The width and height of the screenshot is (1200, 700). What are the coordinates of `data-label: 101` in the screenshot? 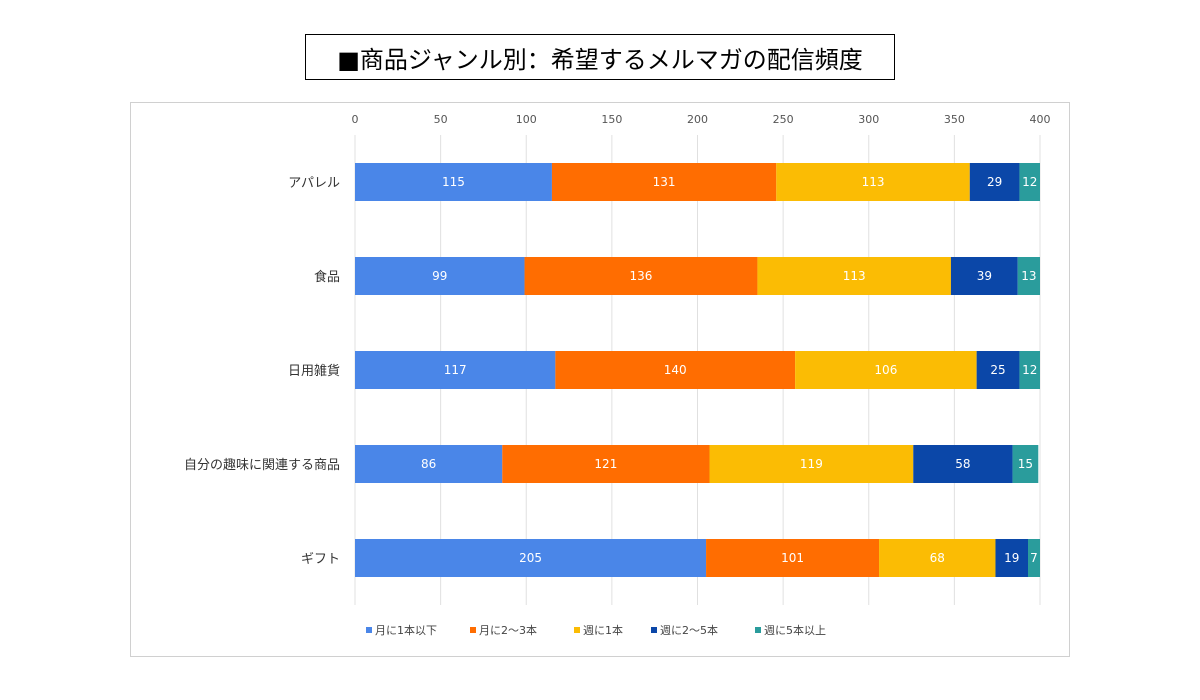 It's located at (792, 558).